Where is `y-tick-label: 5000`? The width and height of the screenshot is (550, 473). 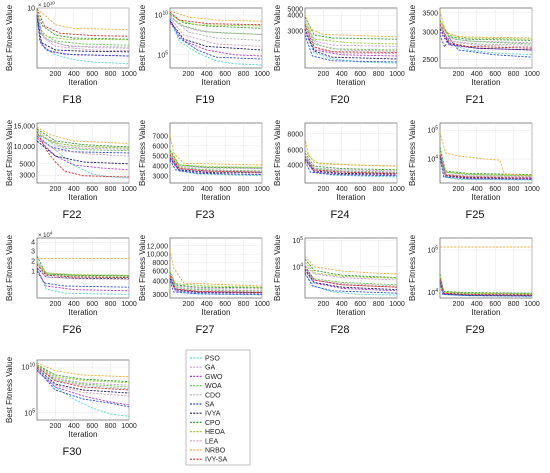
y-tick-label: 5000 is located at coordinates (160, 157).